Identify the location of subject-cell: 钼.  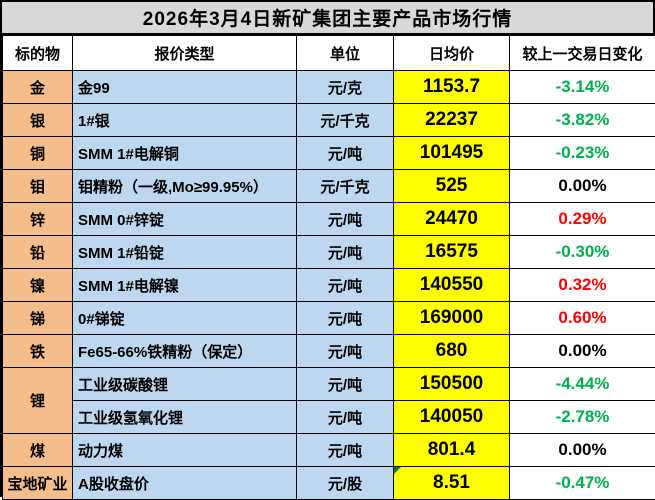
(38, 186).